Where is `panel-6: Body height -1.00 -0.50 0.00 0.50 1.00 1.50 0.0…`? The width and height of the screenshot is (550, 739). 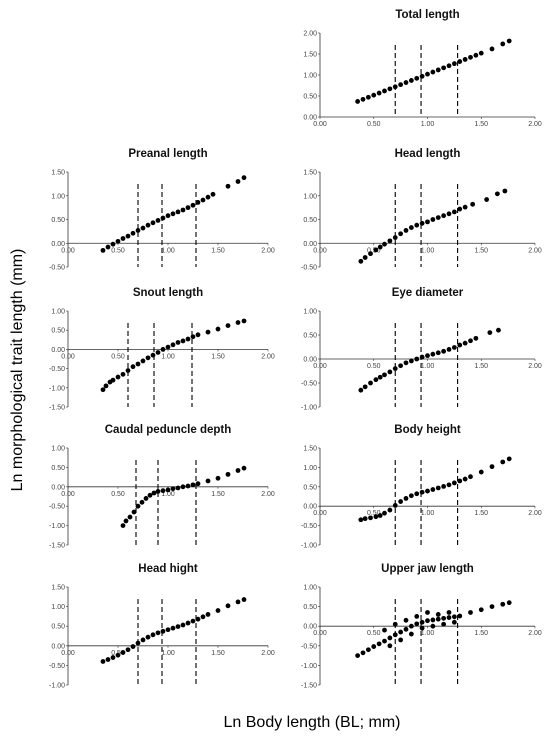 panel-6: Body height -1.00 -0.50 0.00 0.50 1.00 1.50 0.0… is located at coordinates (421, 487).